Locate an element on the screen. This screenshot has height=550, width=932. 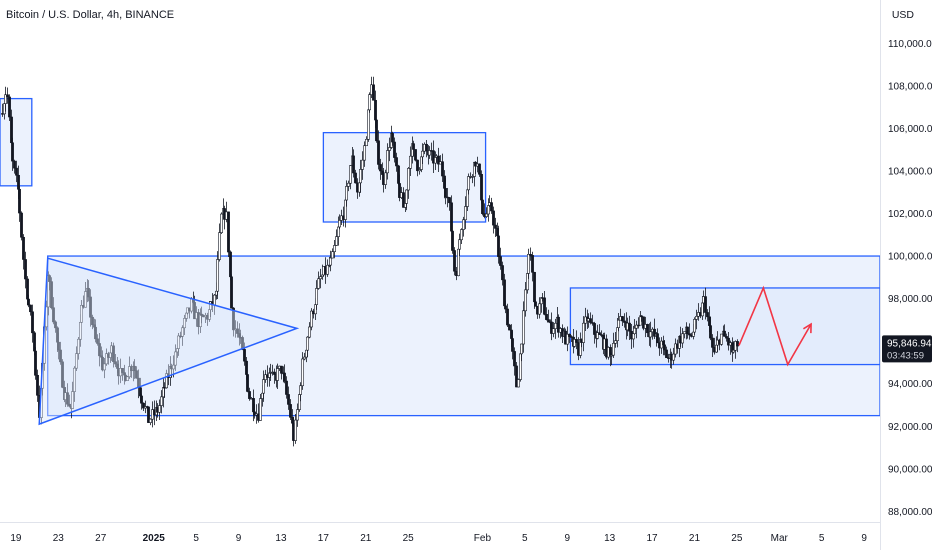
currency-label: USD is located at coordinates (902, 15).